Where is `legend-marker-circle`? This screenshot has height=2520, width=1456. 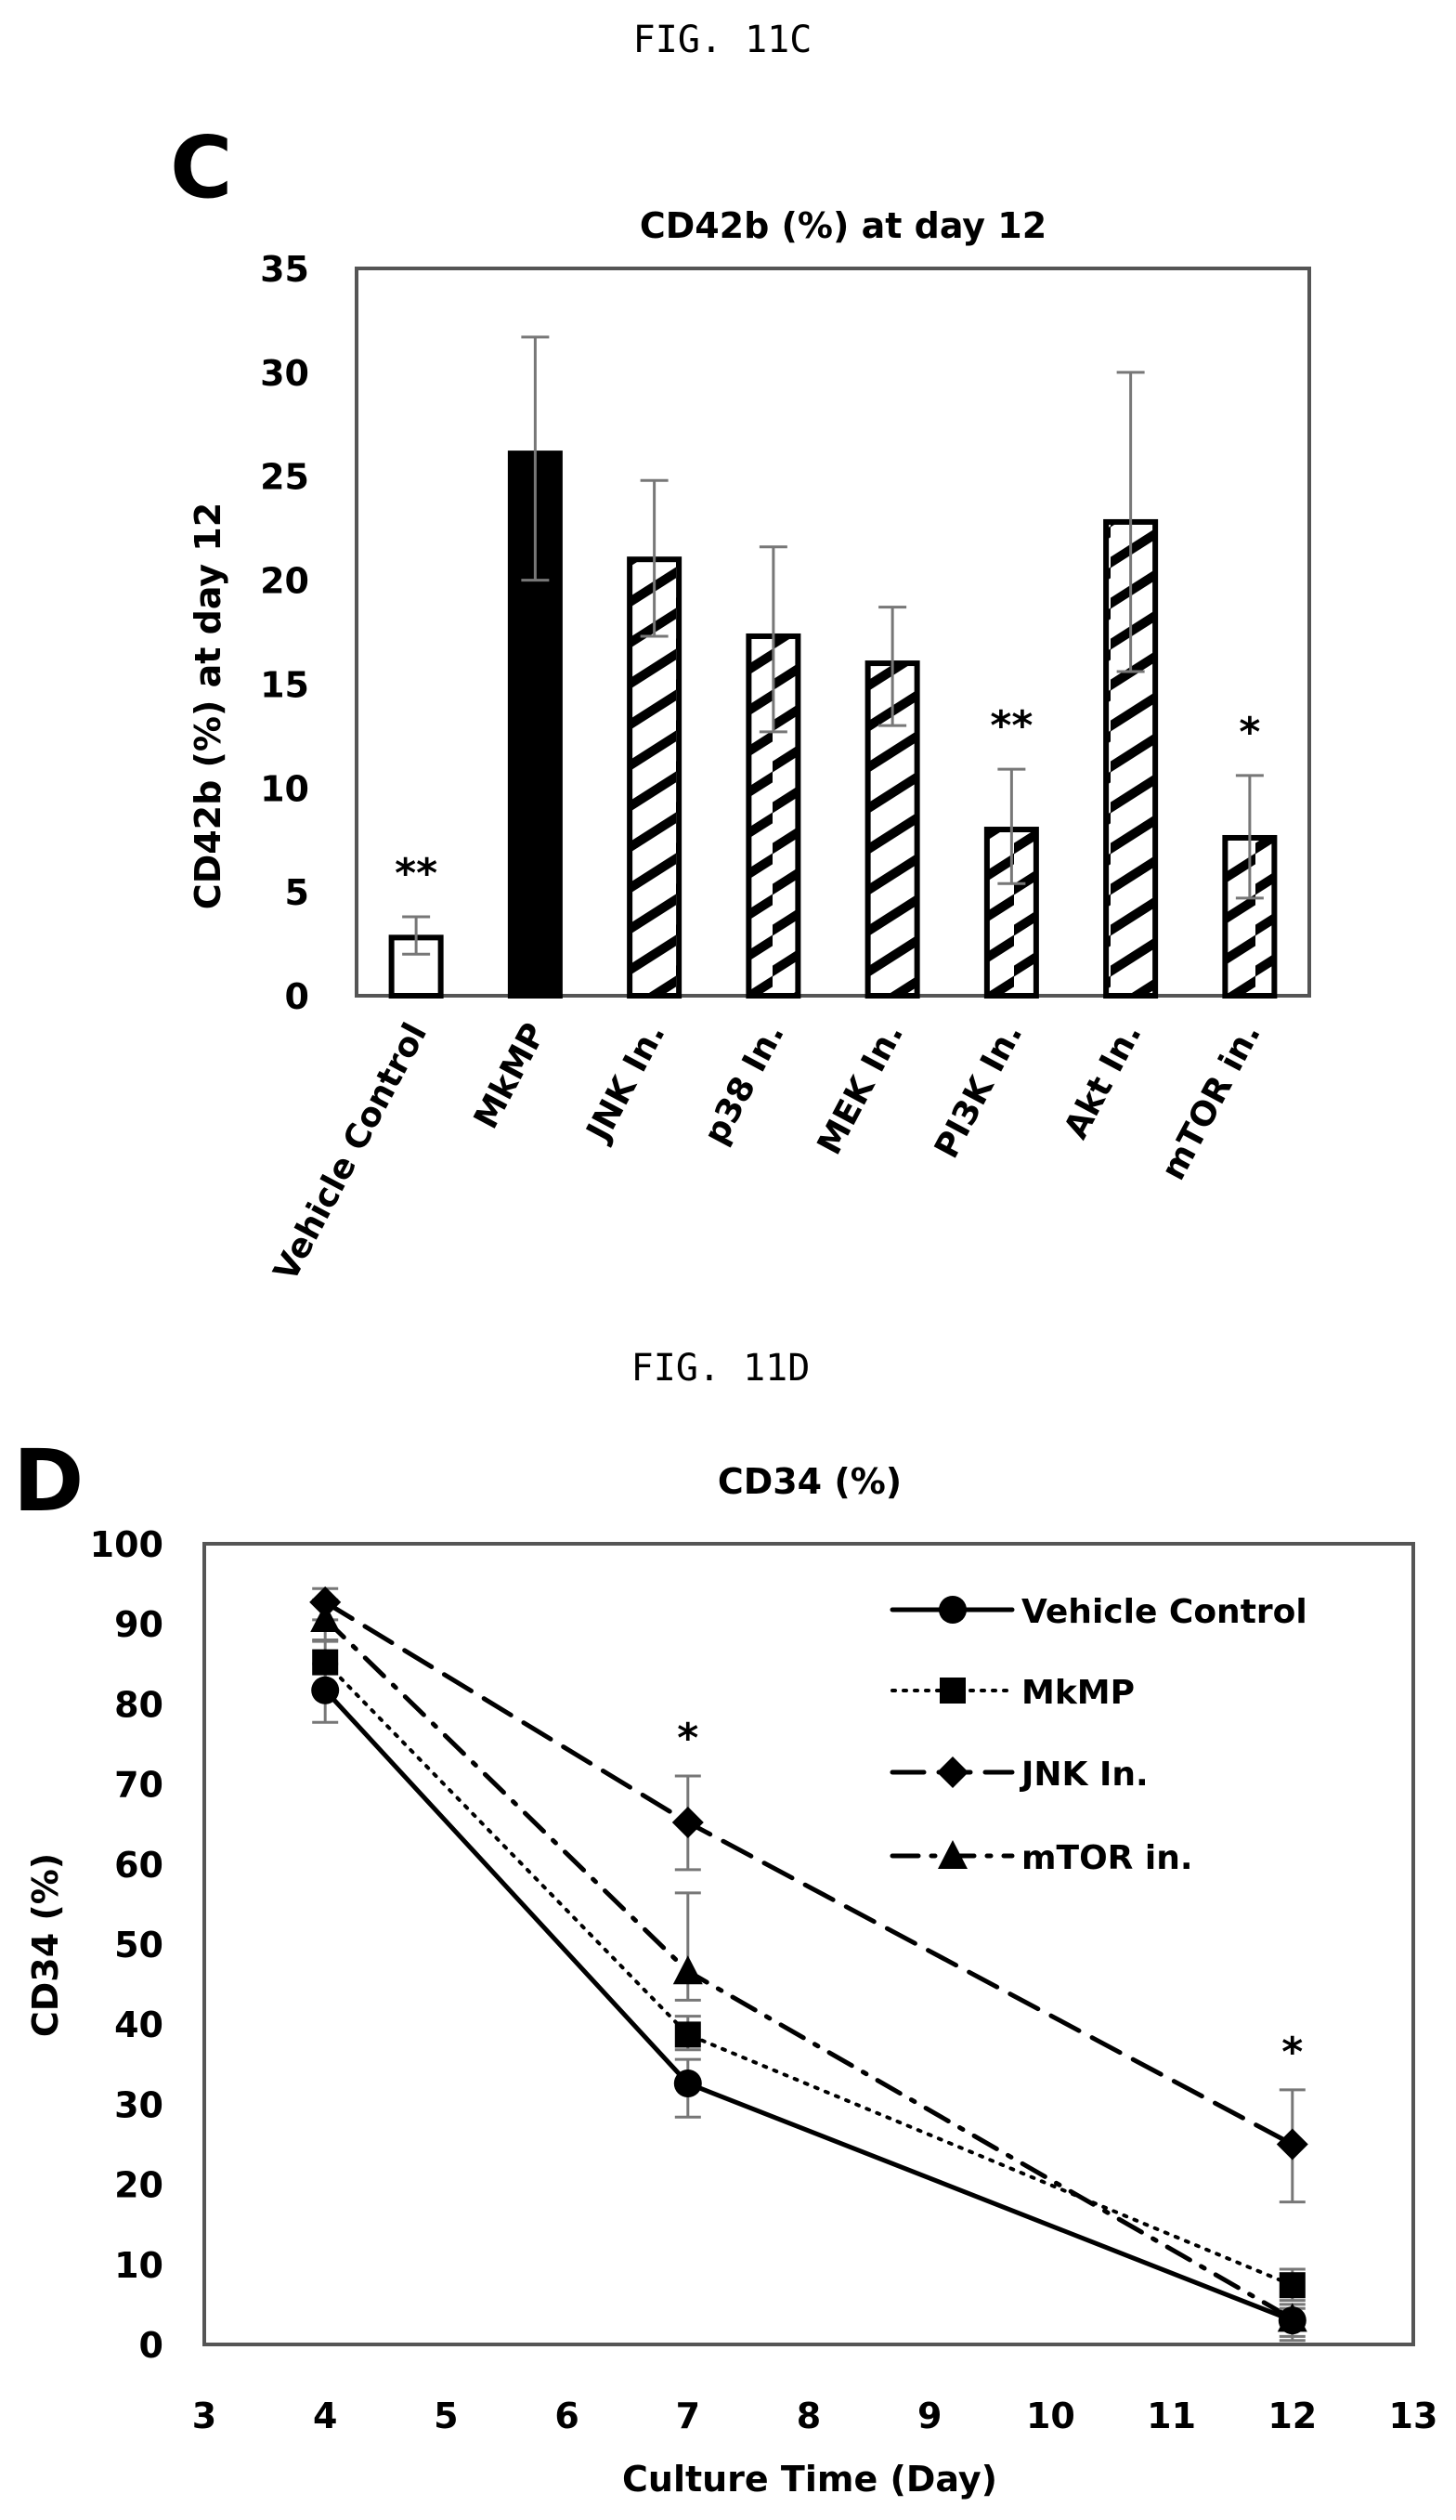 legend-marker-circle is located at coordinates (953, 1610).